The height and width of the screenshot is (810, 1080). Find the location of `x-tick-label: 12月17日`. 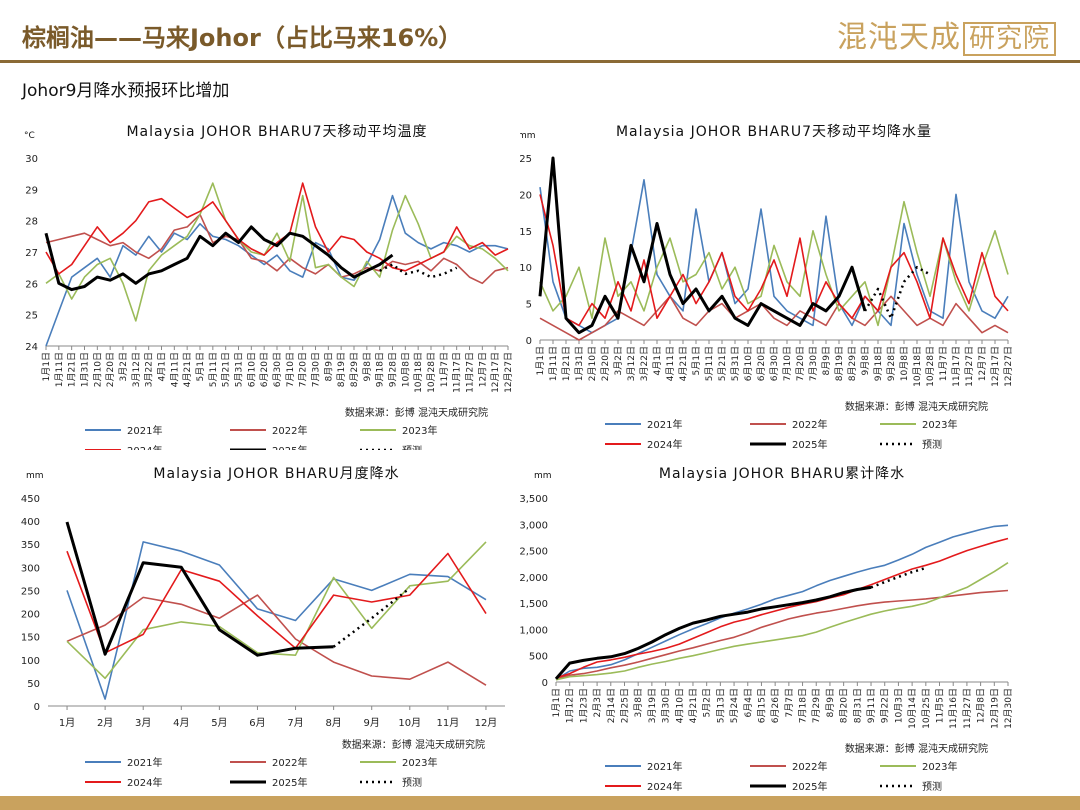

x-tick-label: 12月17日 is located at coordinates (495, 372).